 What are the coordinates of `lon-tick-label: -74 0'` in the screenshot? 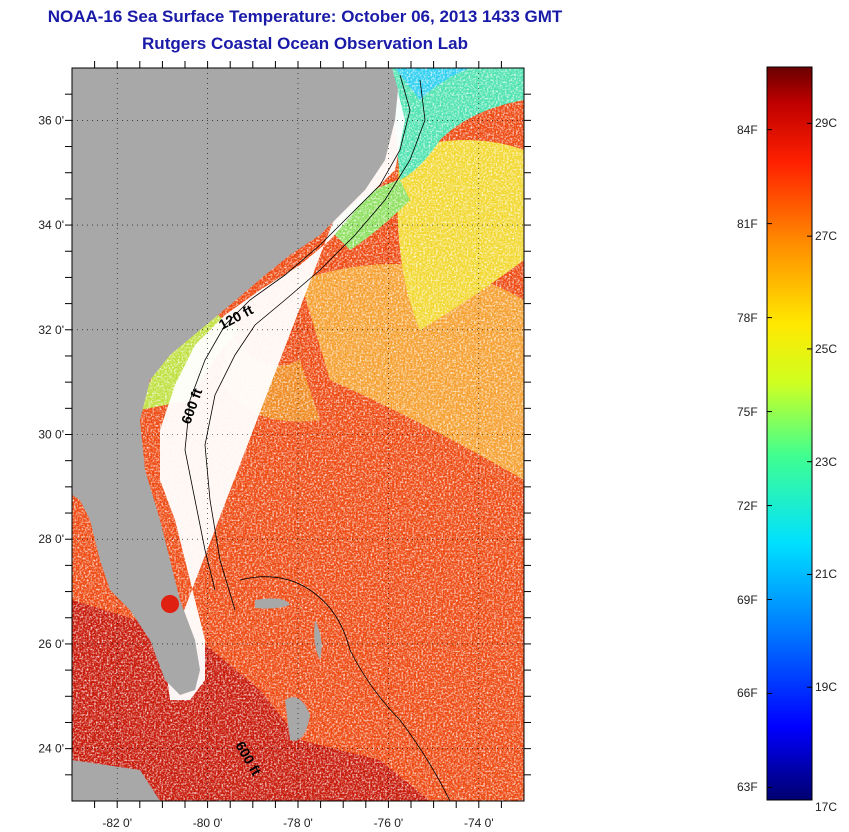 It's located at (479, 823).